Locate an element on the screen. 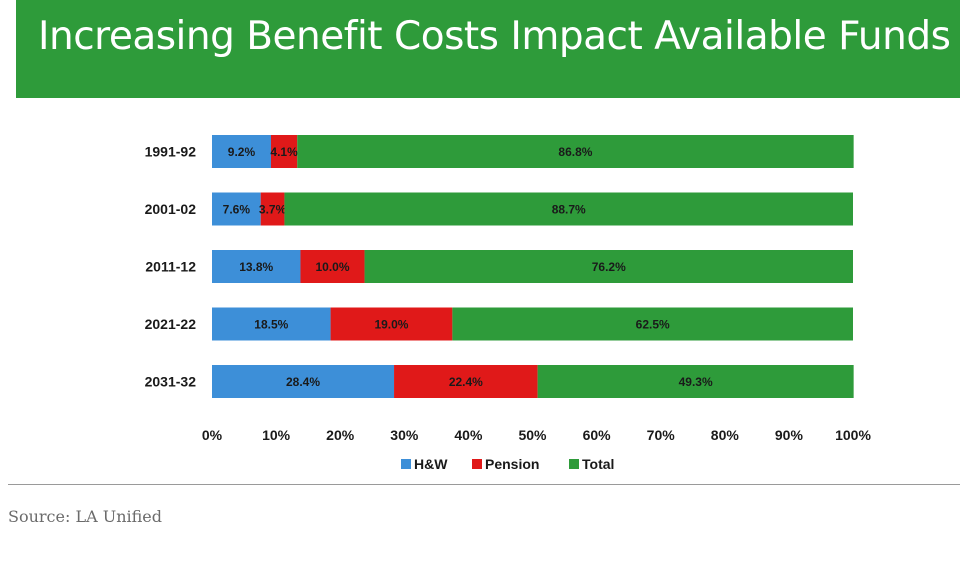 The height and width of the screenshot is (561, 979). data-label: 4.1% is located at coordinates (284, 152).